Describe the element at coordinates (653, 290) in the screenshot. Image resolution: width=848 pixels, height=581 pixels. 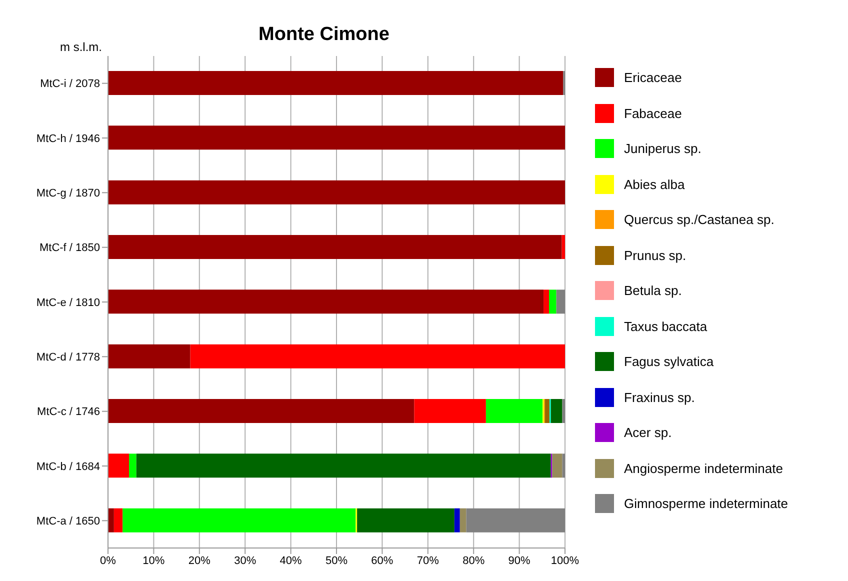
I see `legend-label: Betula sp.` at that location.